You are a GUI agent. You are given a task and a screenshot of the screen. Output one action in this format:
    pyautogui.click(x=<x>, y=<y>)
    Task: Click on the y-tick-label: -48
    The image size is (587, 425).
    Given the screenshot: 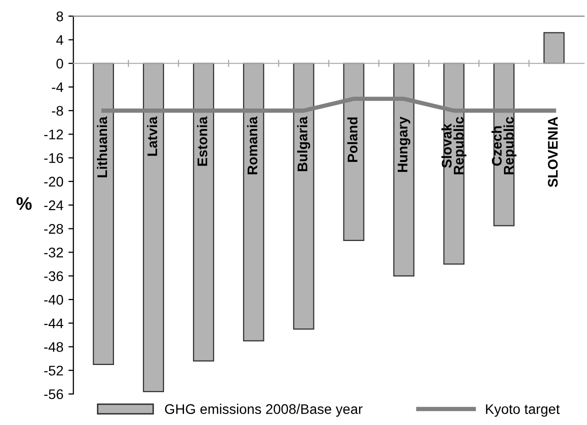 What is the action you would take?
    pyautogui.click(x=54, y=347)
    